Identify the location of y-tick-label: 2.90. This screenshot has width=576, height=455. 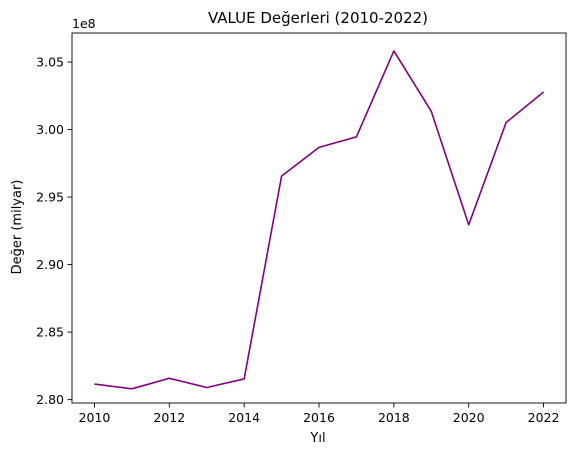
(50, 264).